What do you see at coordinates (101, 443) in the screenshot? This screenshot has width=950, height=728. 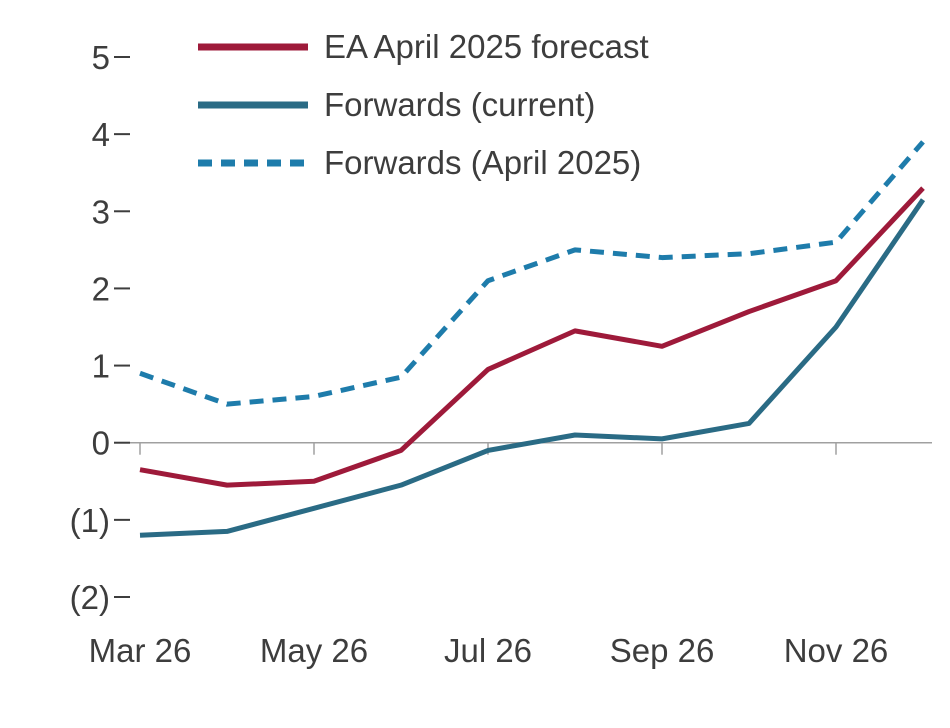 I see `y-axis-tick-label: 0` at bounding box center [101, 443].